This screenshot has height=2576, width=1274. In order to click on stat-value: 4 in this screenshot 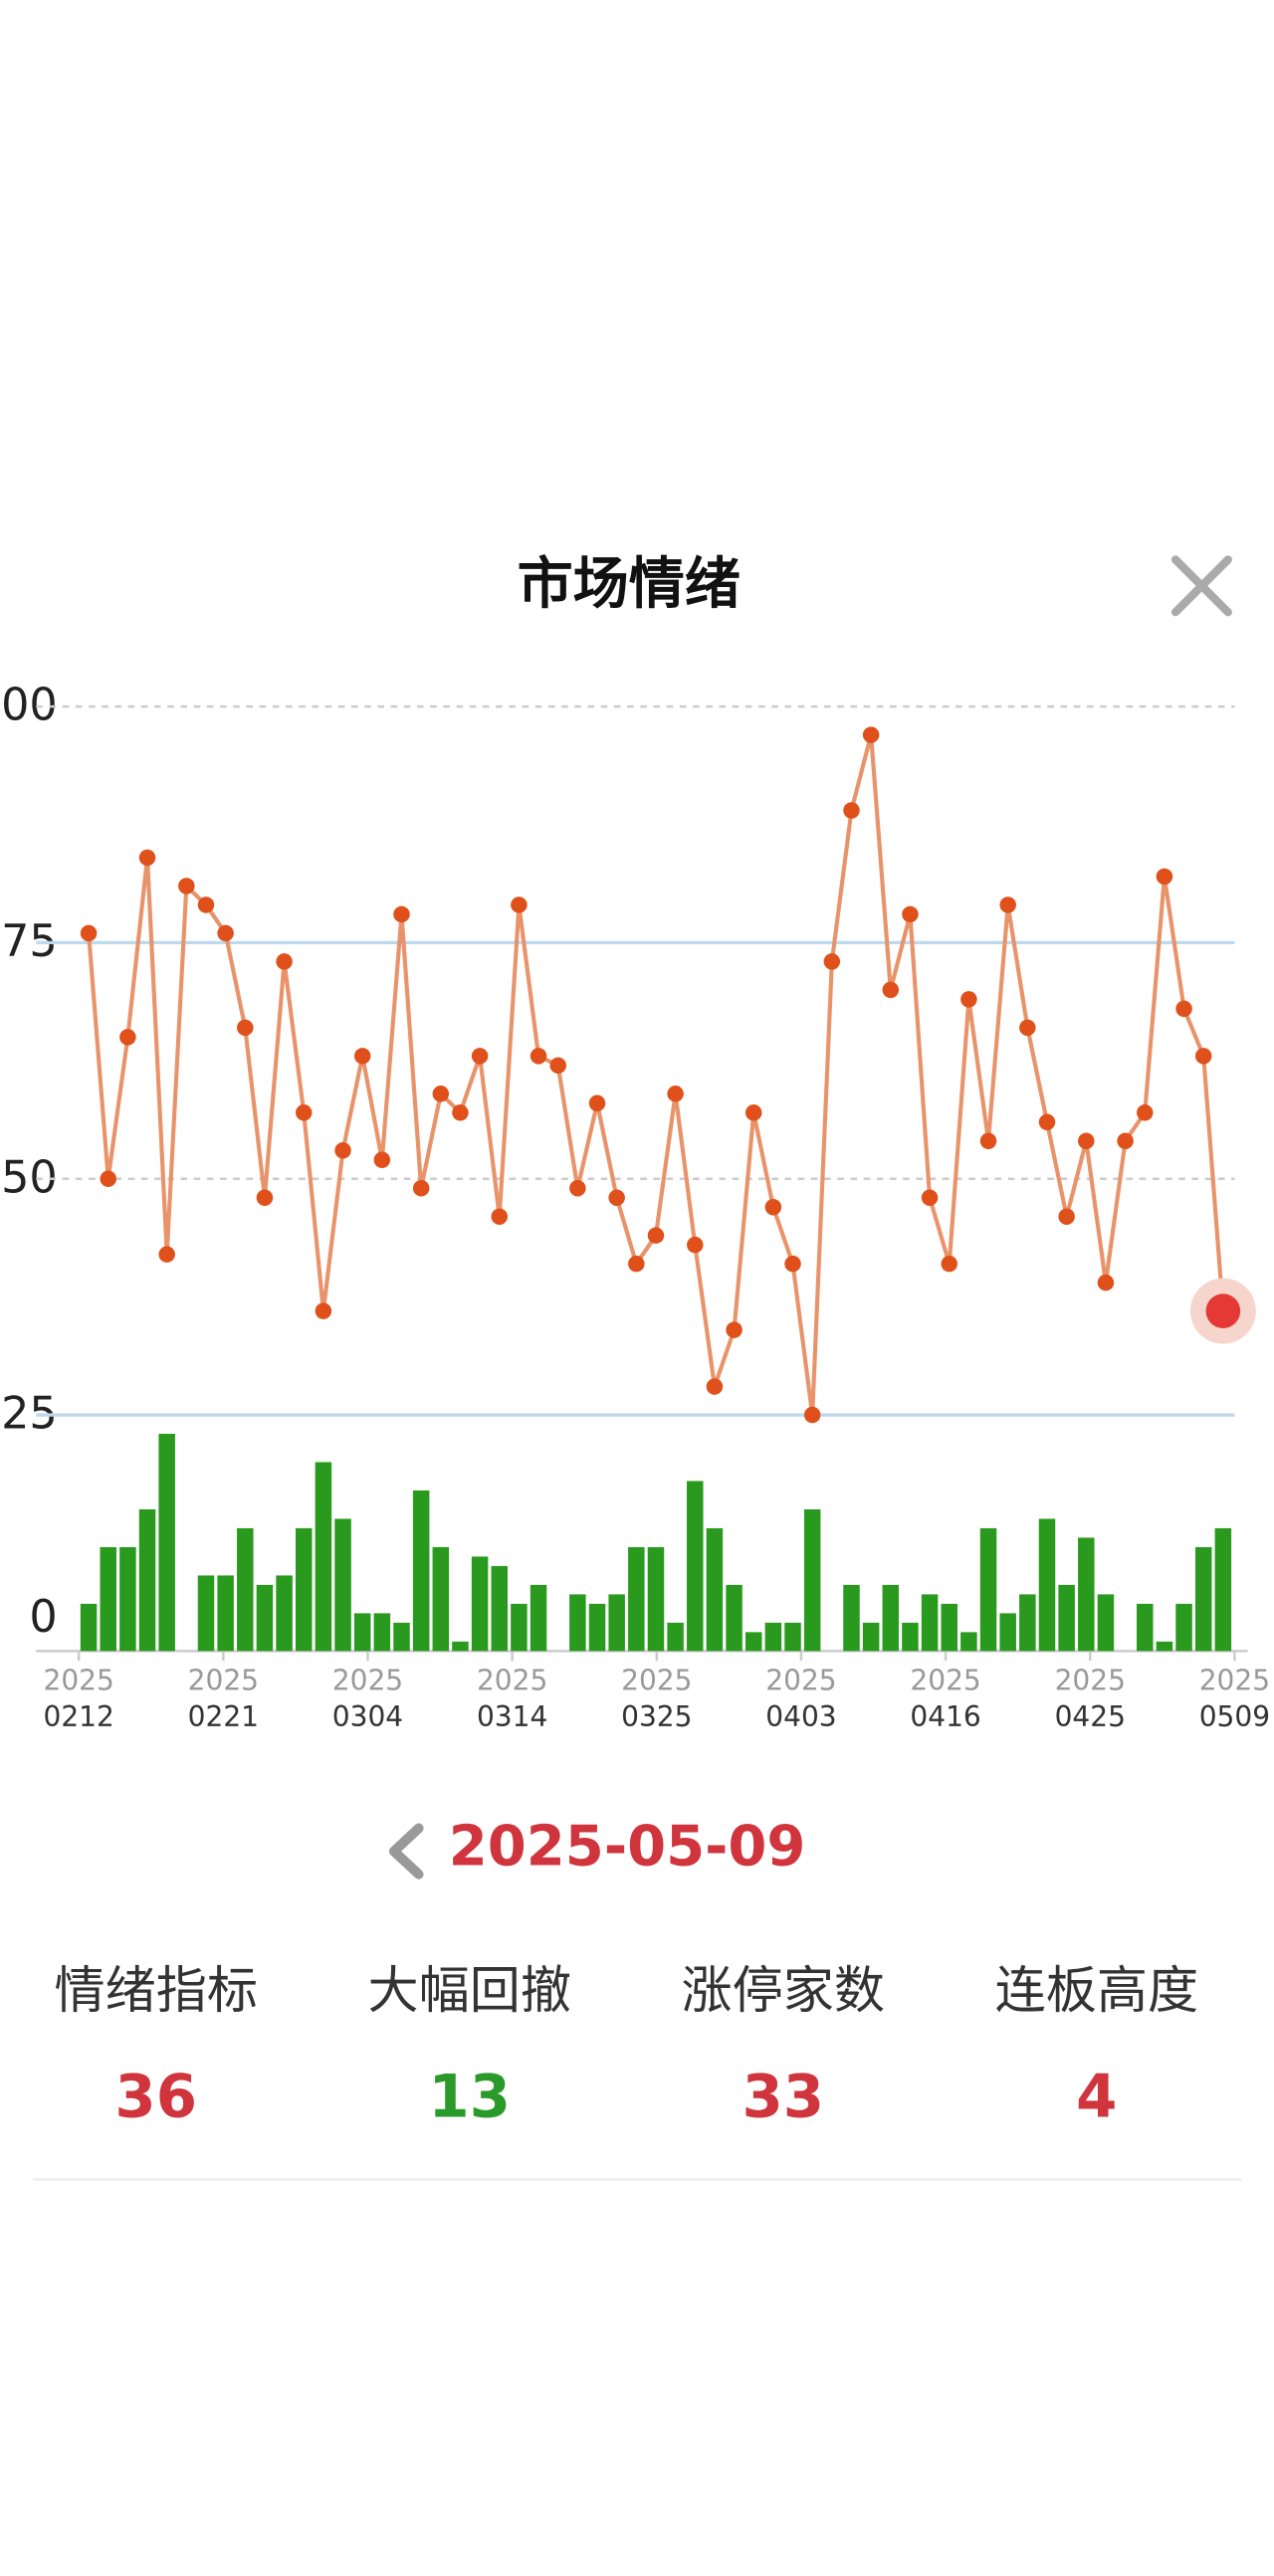, I will do `click(1096, 2097)`.